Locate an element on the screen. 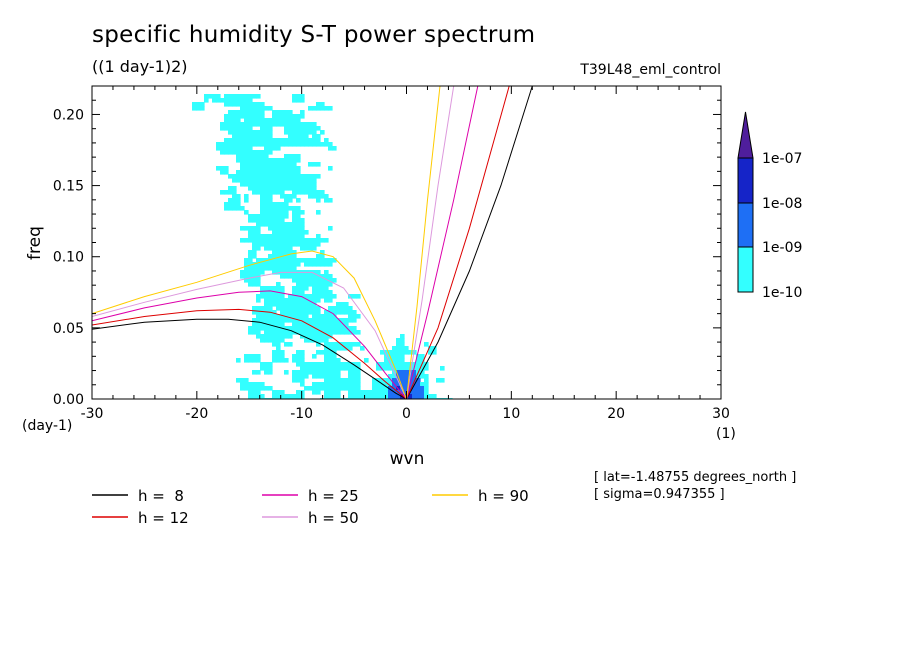  colorbar-label: 1e-09 is located at coordinates (782, 248).